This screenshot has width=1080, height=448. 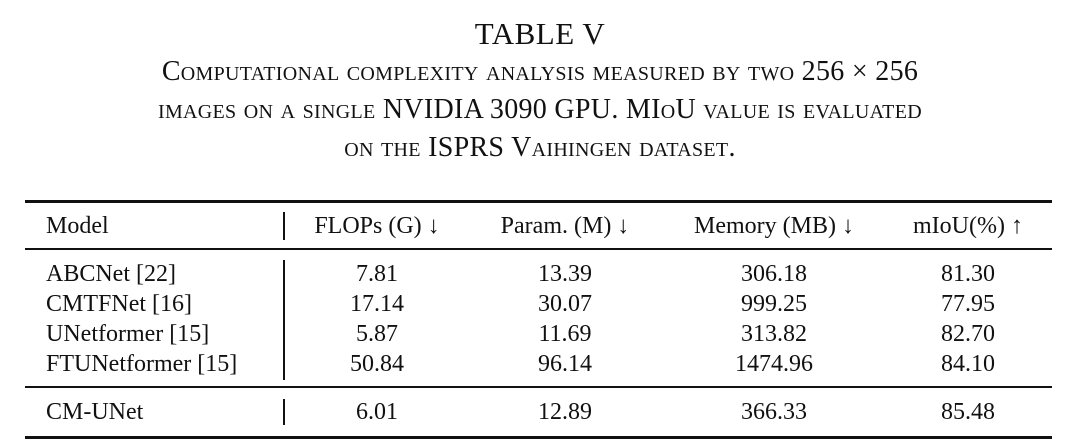 I want to click on memory-cell: 1474.96, so click(x=774, y=364).